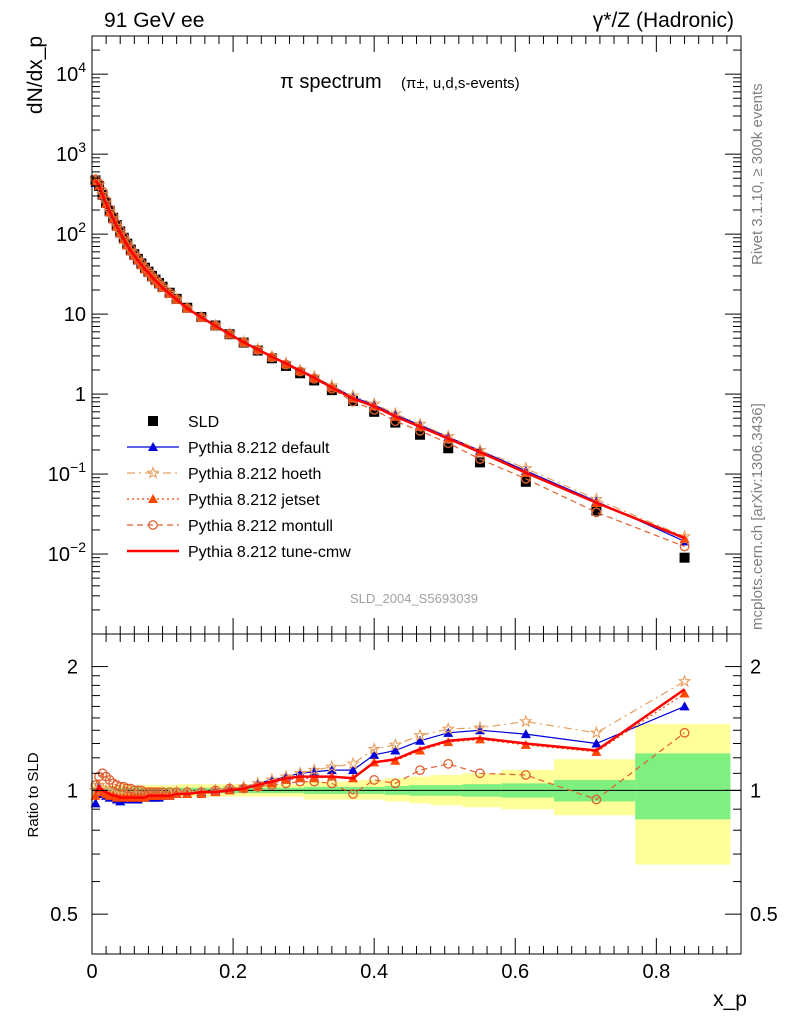  I want to click on ratio-series-layer, so click(390, 741).